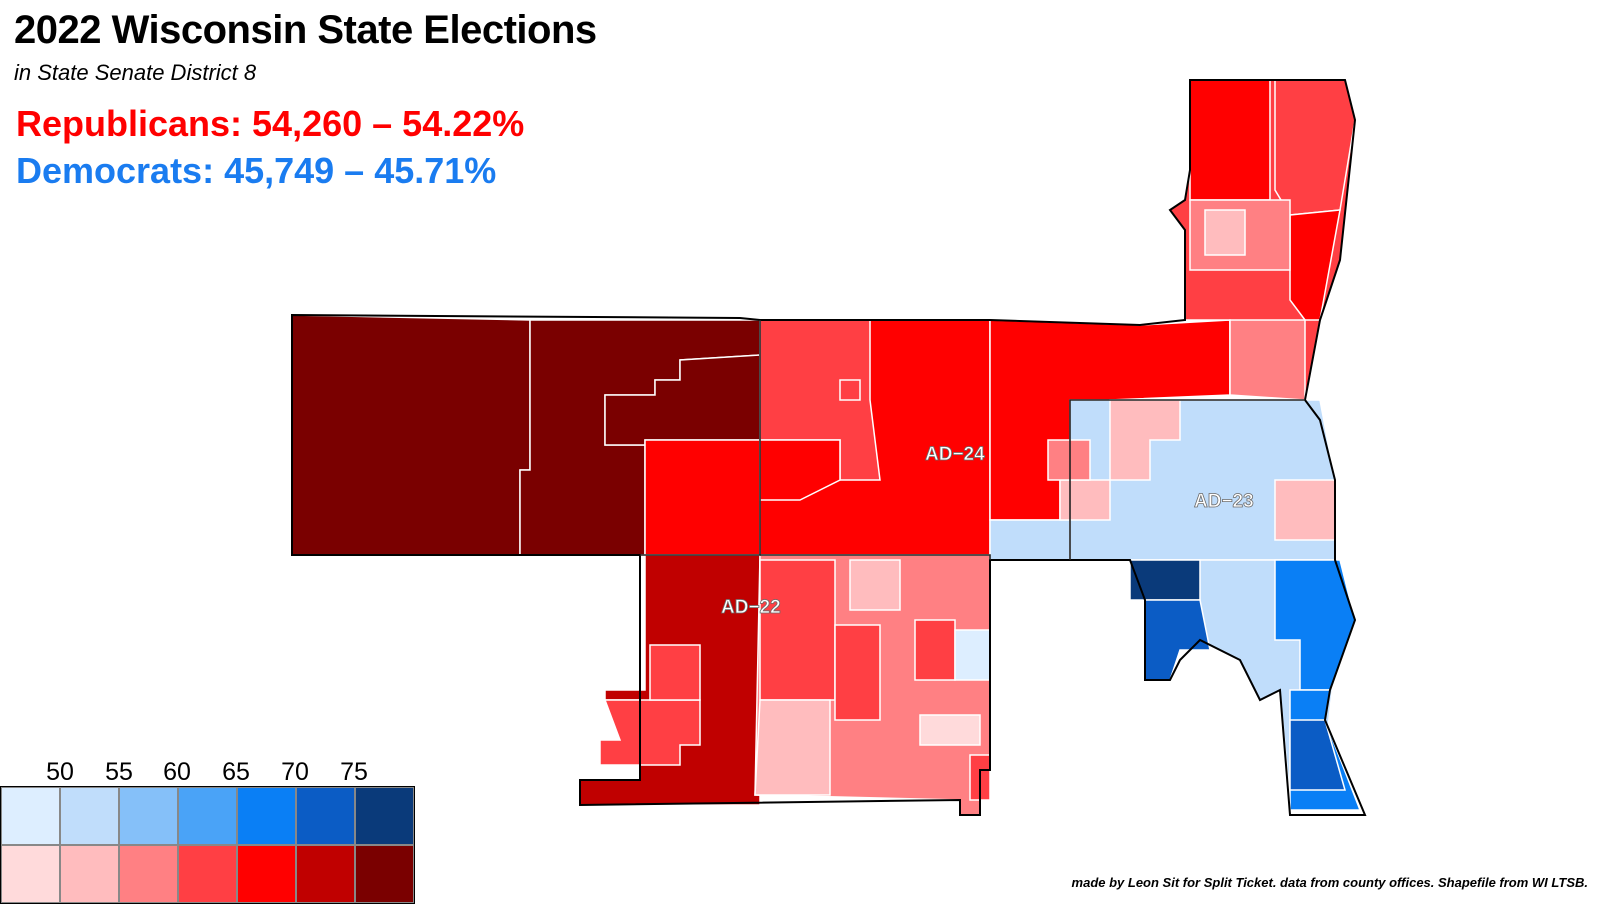 The width and height of the screenshot is (1600, 904). What do you see at coordinates (177, 772) in the screenshot?
I see `legend-tick: 60` at bounding box center [177, 772].